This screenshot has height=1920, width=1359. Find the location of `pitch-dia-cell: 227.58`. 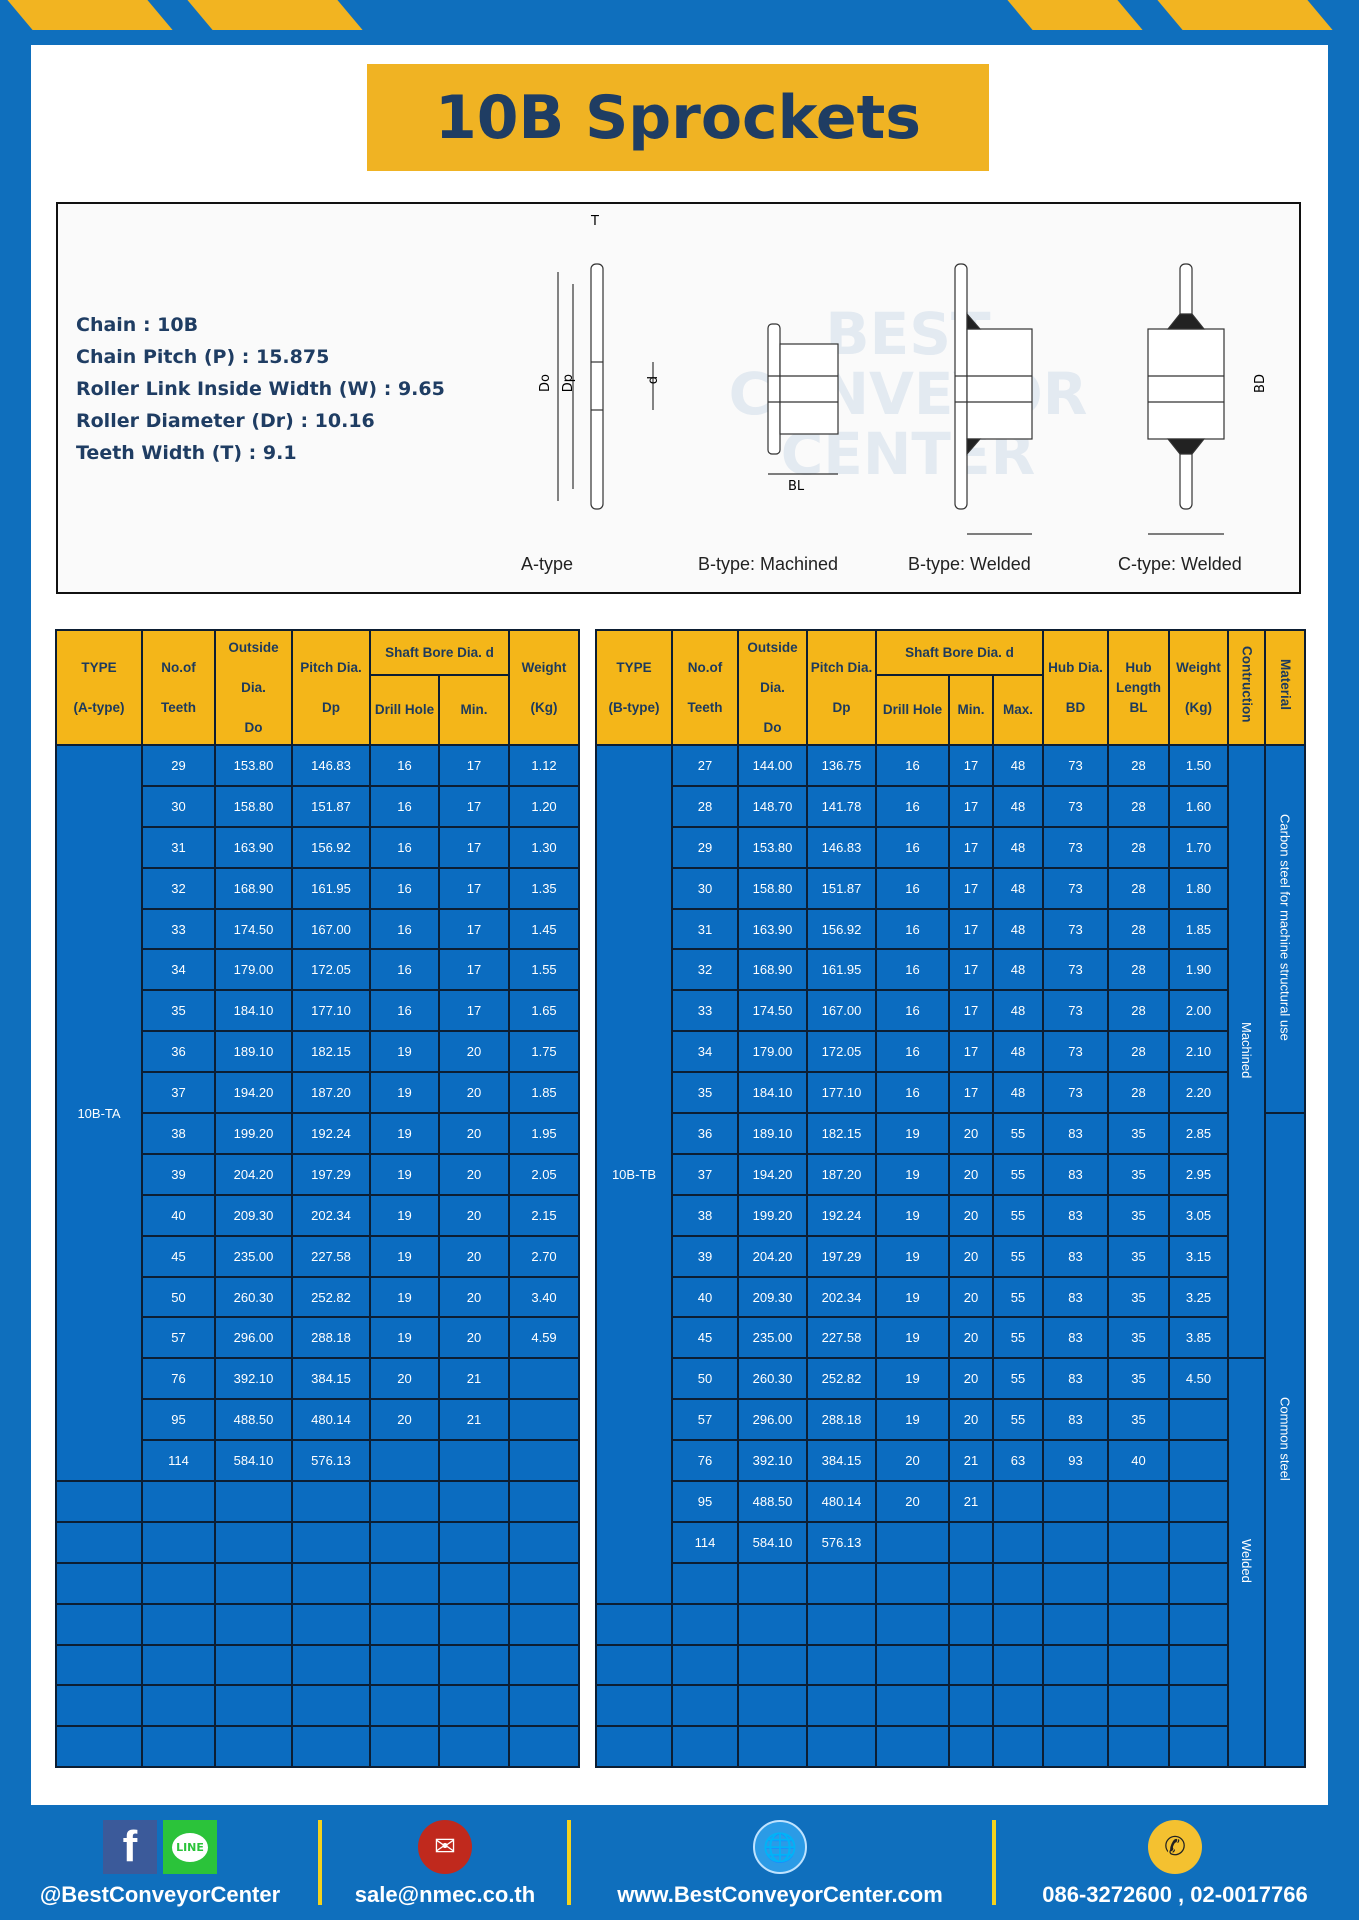

pitch-dia-cell: 227.58 is located at coordinates (841, 1338).